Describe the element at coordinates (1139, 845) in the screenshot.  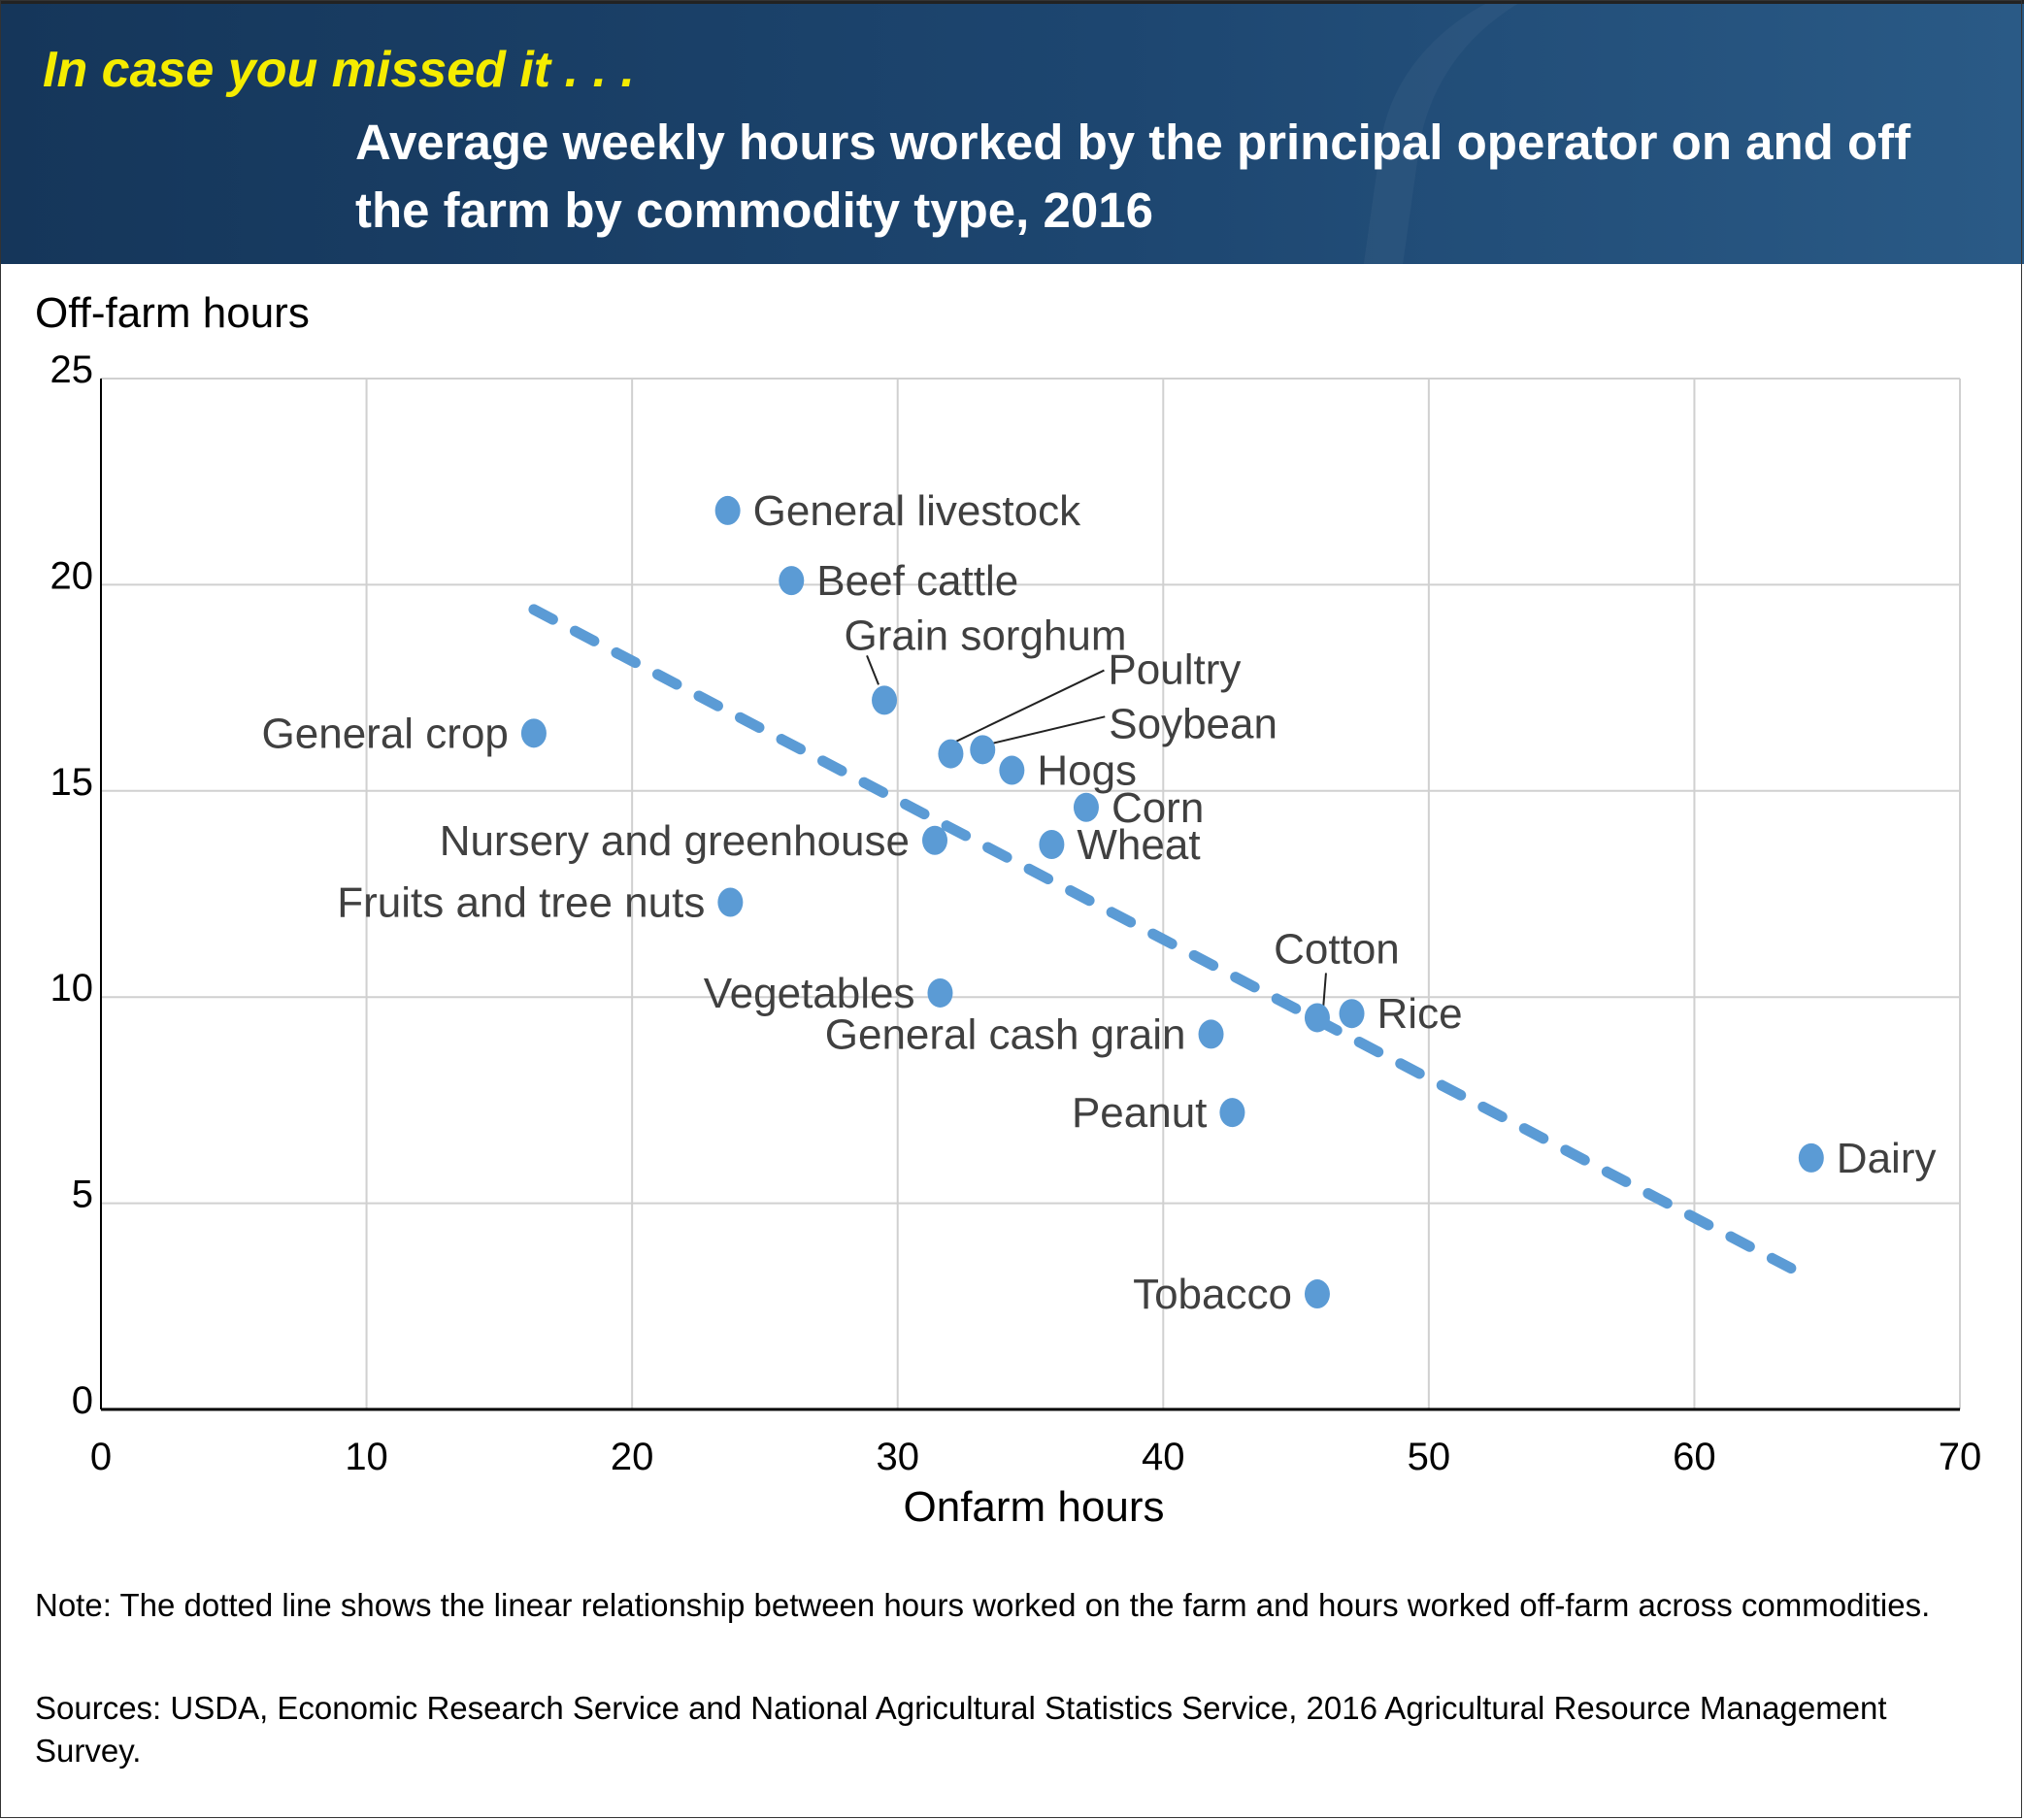
I see `point-label: Wheat` at that location.